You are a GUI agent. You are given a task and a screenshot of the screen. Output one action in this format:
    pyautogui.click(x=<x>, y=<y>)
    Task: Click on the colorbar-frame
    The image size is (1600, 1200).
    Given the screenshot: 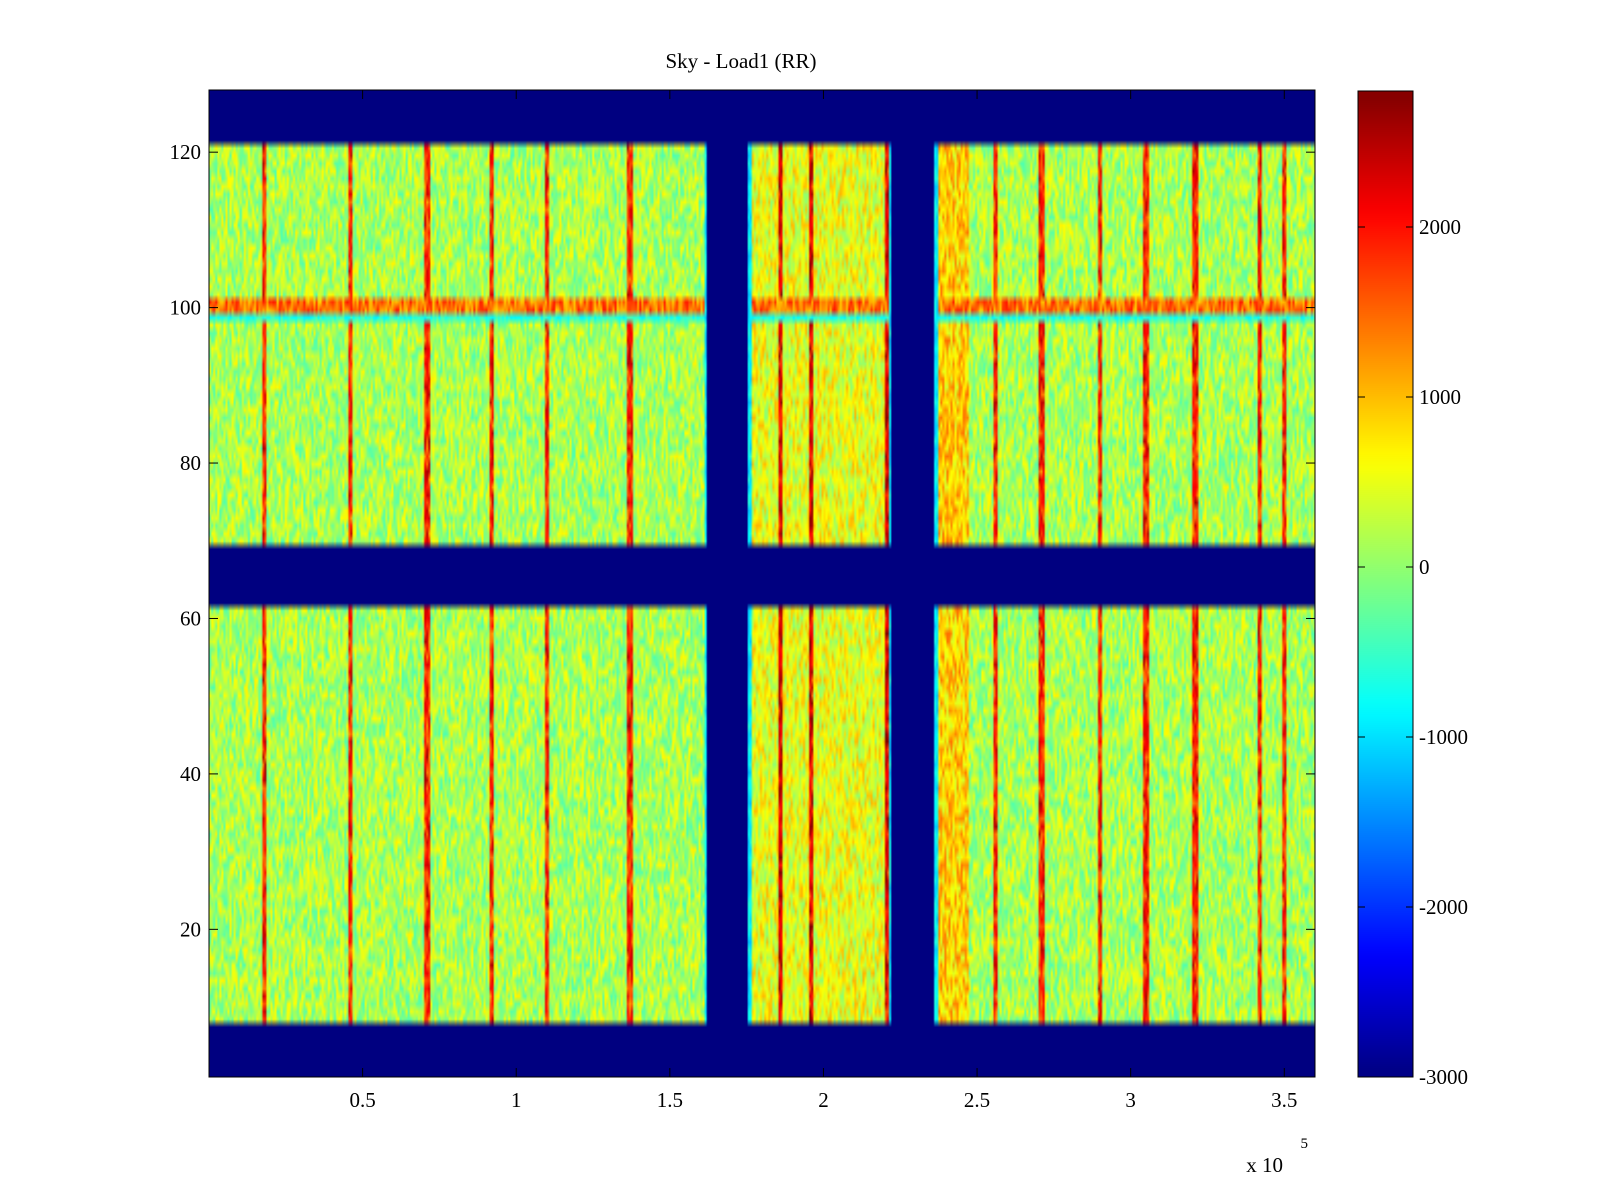 What is the action you would take?
    pyautogui.click(x=1385, y=584)
    